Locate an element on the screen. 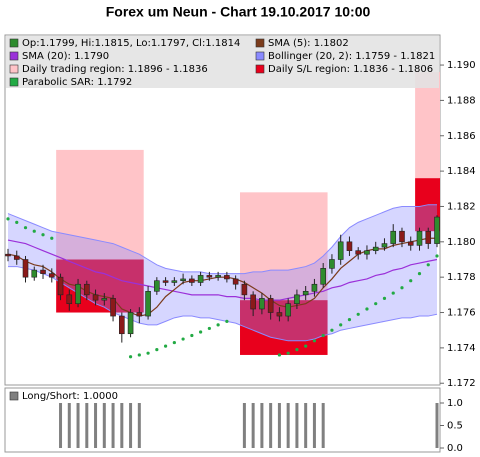  y-tick-label: 1.178 is located at coordinates (461, 277).